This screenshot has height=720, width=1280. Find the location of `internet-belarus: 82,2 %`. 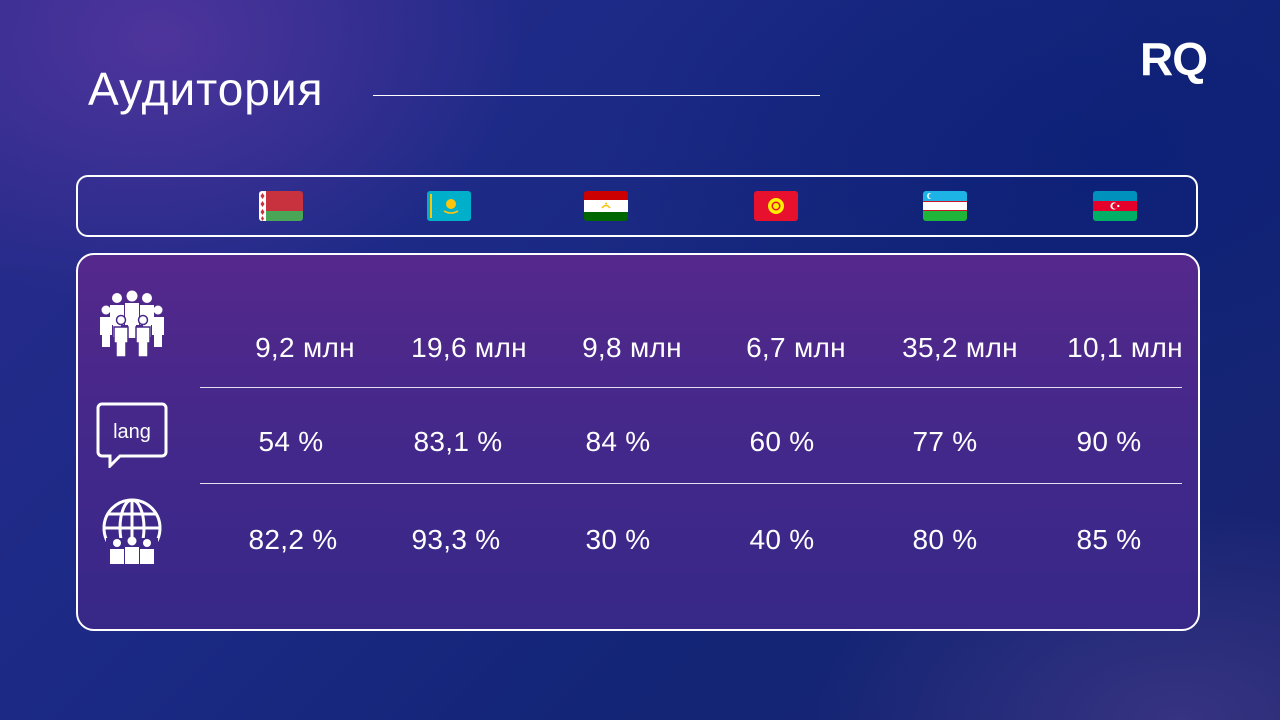

internet-belarus: 82,2 % is located at coordinates (293, 539).